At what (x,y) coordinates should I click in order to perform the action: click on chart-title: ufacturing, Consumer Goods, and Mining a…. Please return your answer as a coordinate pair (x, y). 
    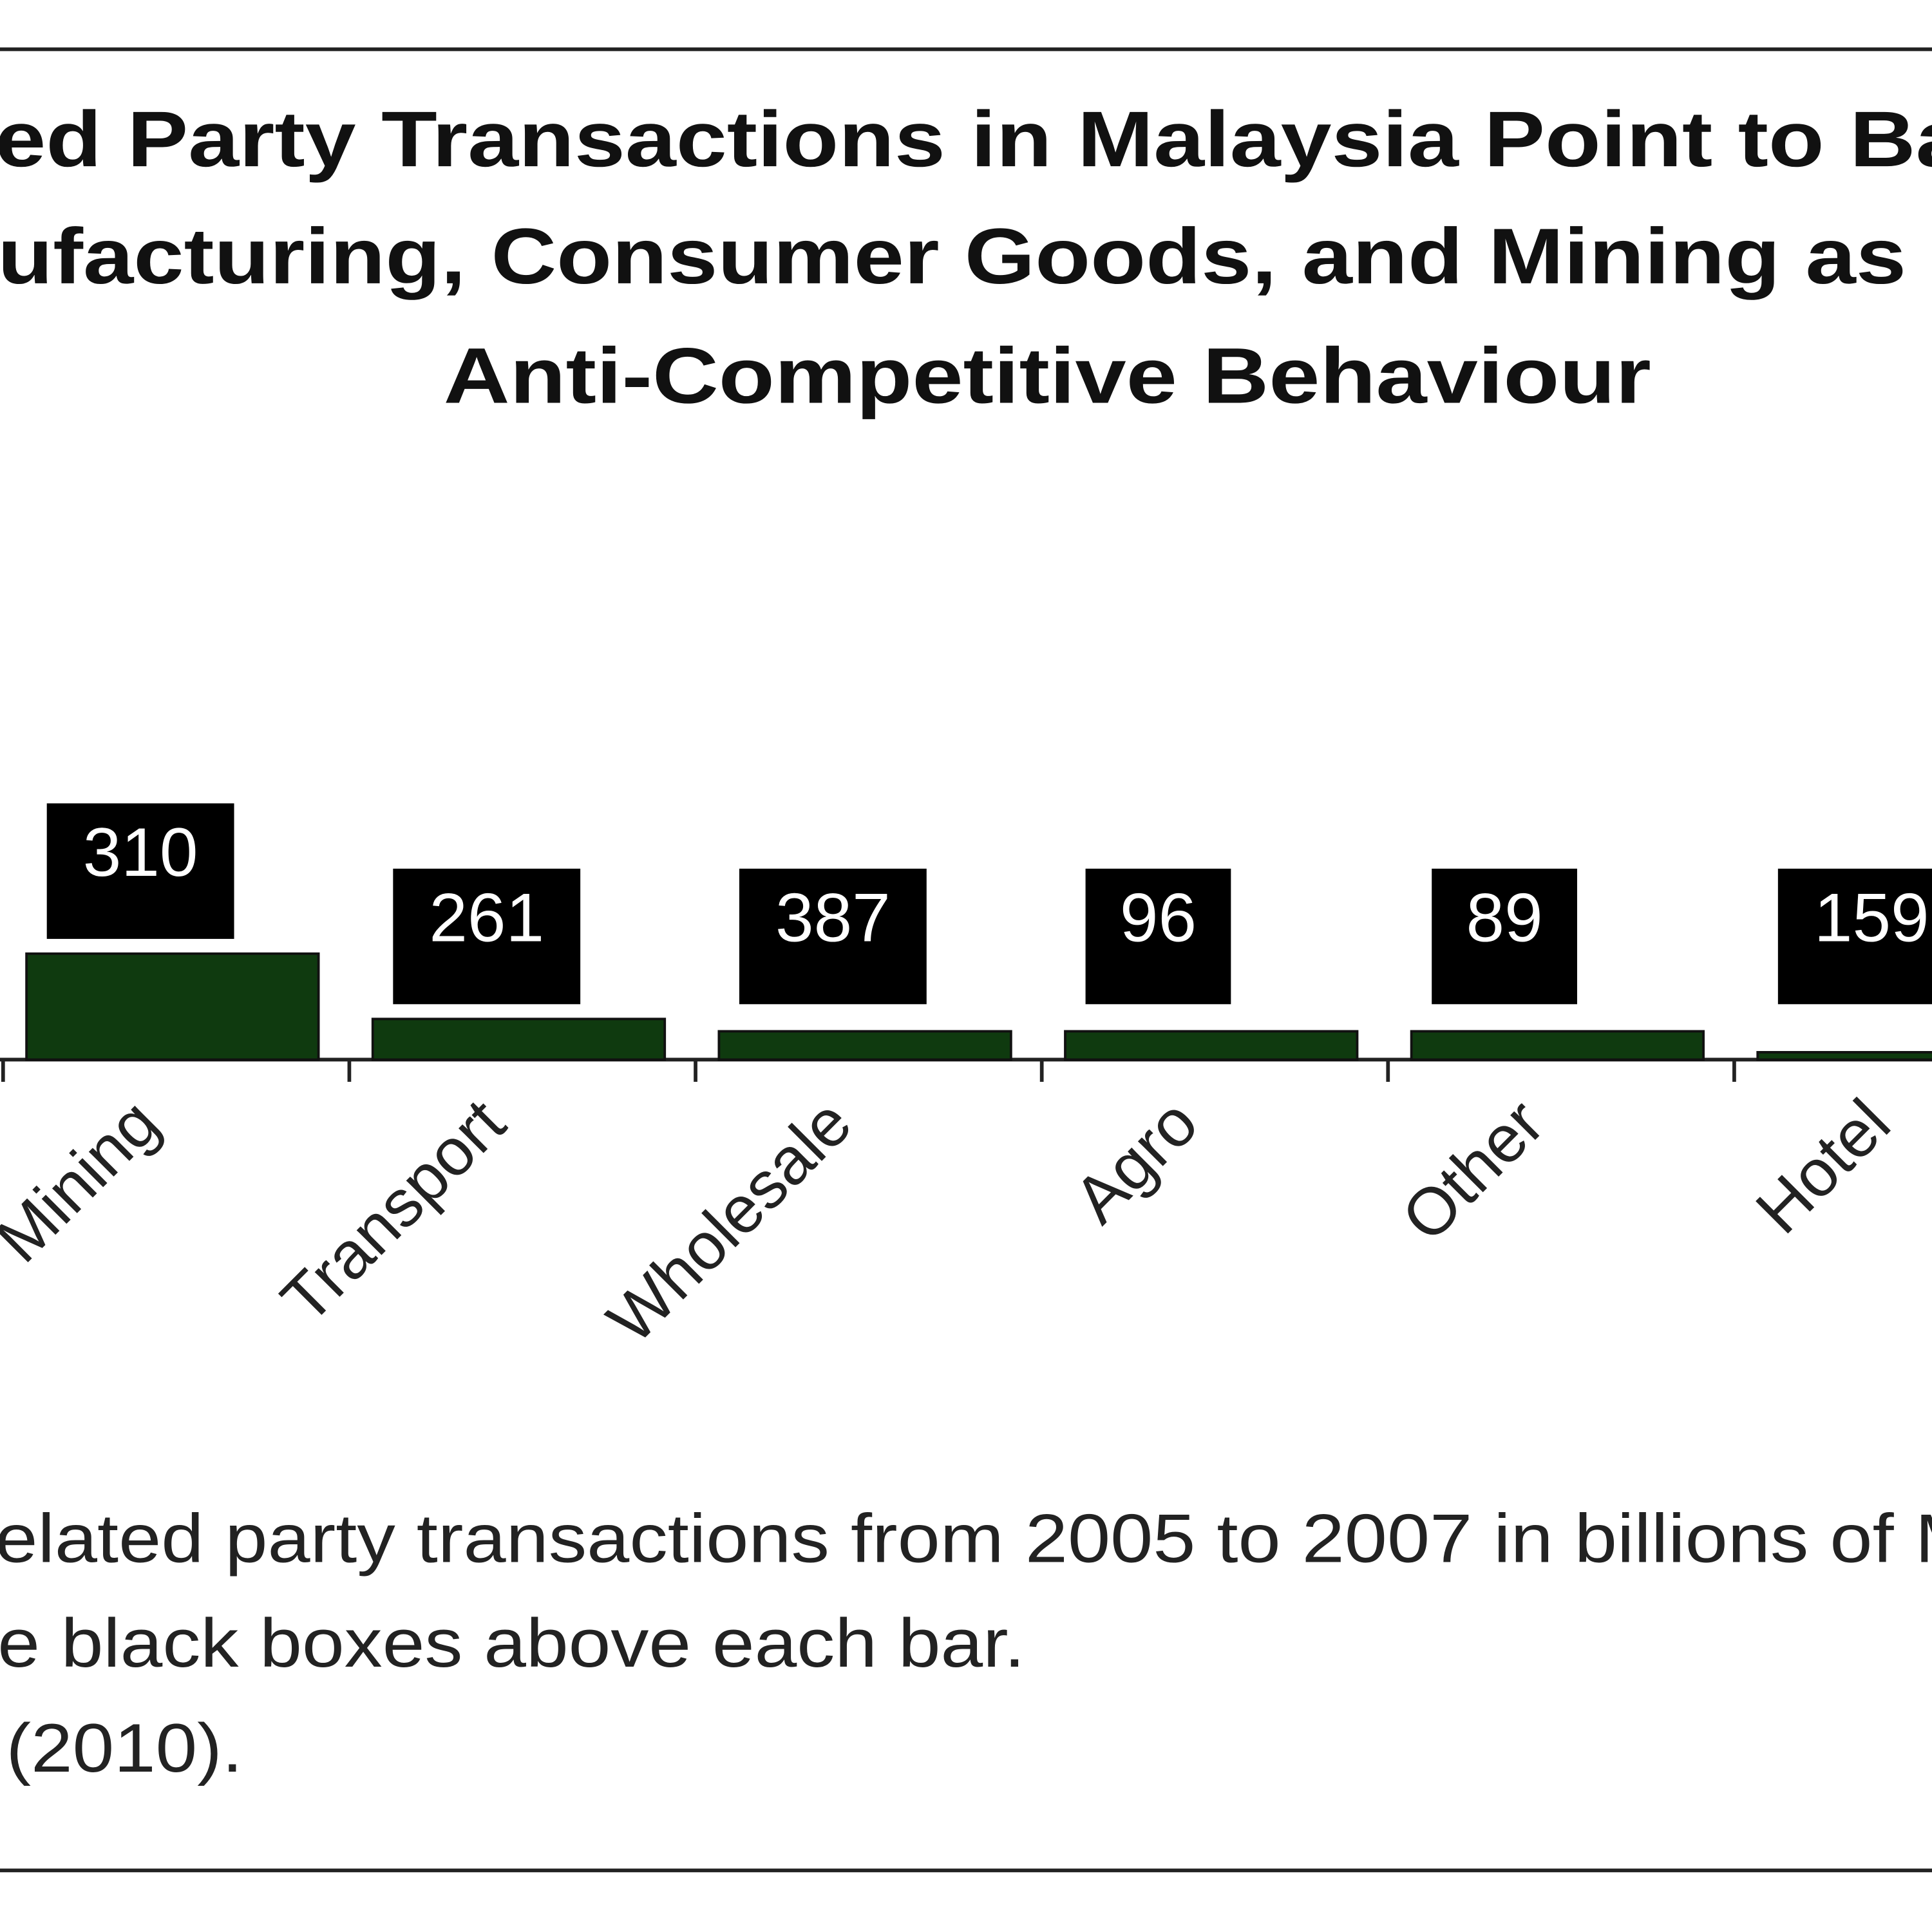
    Looking at the image, I should click on (966, 256).